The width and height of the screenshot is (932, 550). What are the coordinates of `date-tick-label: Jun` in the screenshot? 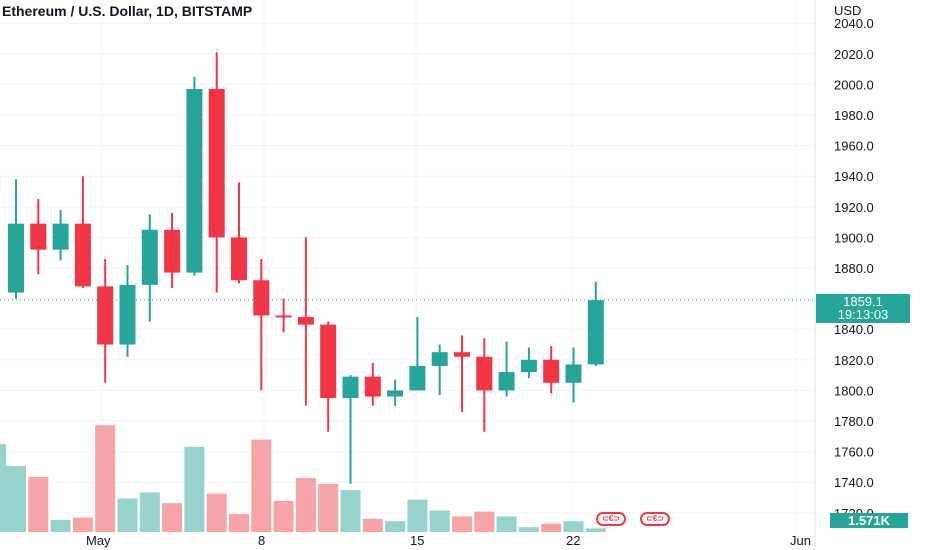 It's located at (800, 540).